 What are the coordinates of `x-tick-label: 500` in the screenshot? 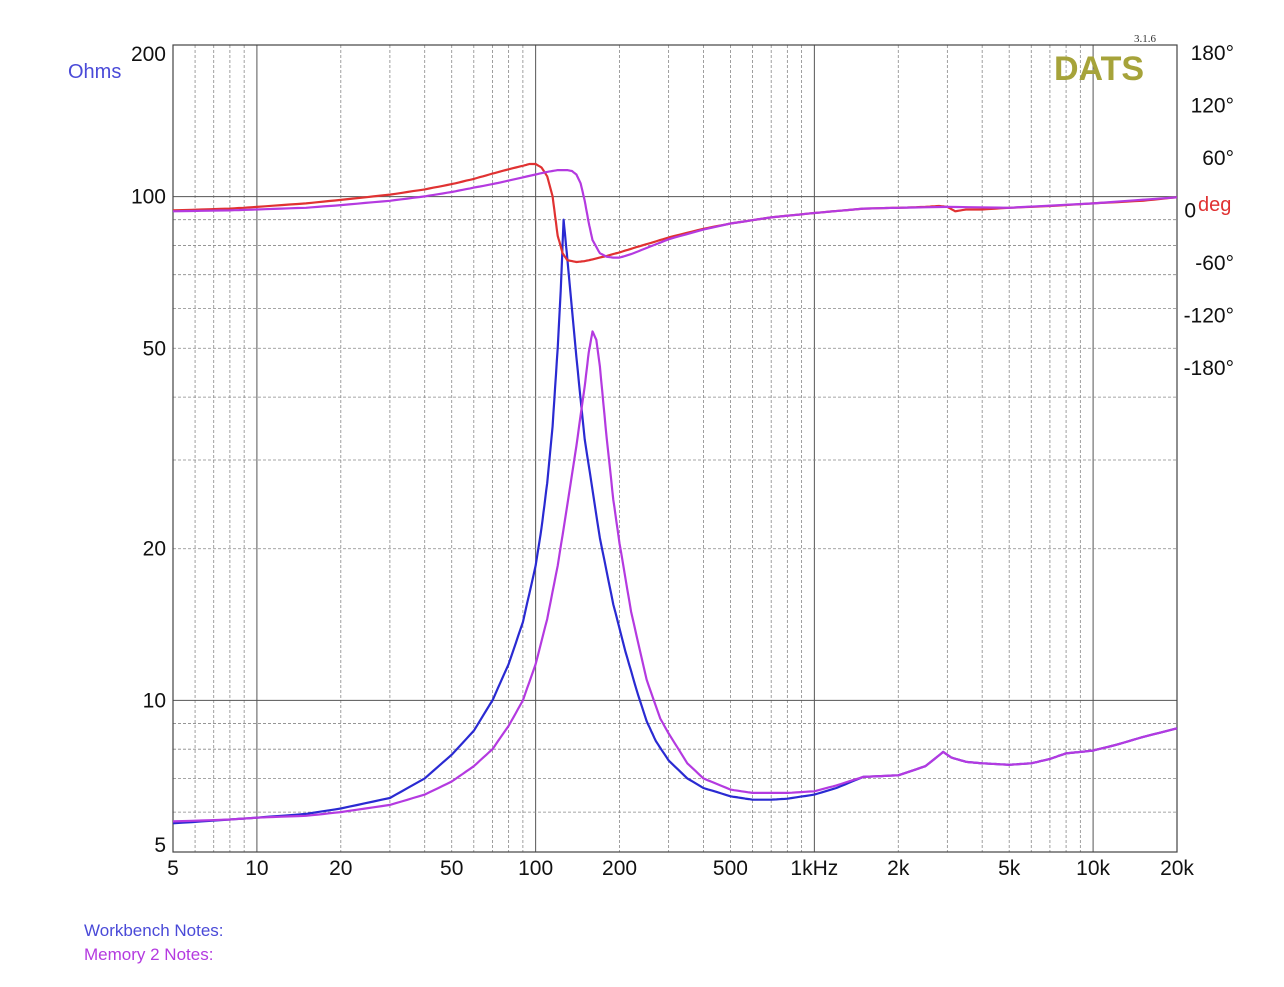 It's located at (730, 868).